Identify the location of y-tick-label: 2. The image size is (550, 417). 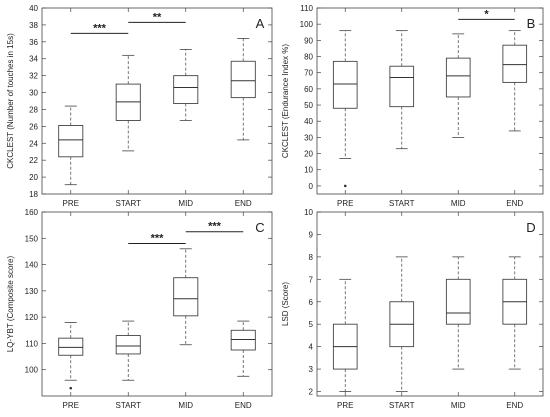
(311, 392).